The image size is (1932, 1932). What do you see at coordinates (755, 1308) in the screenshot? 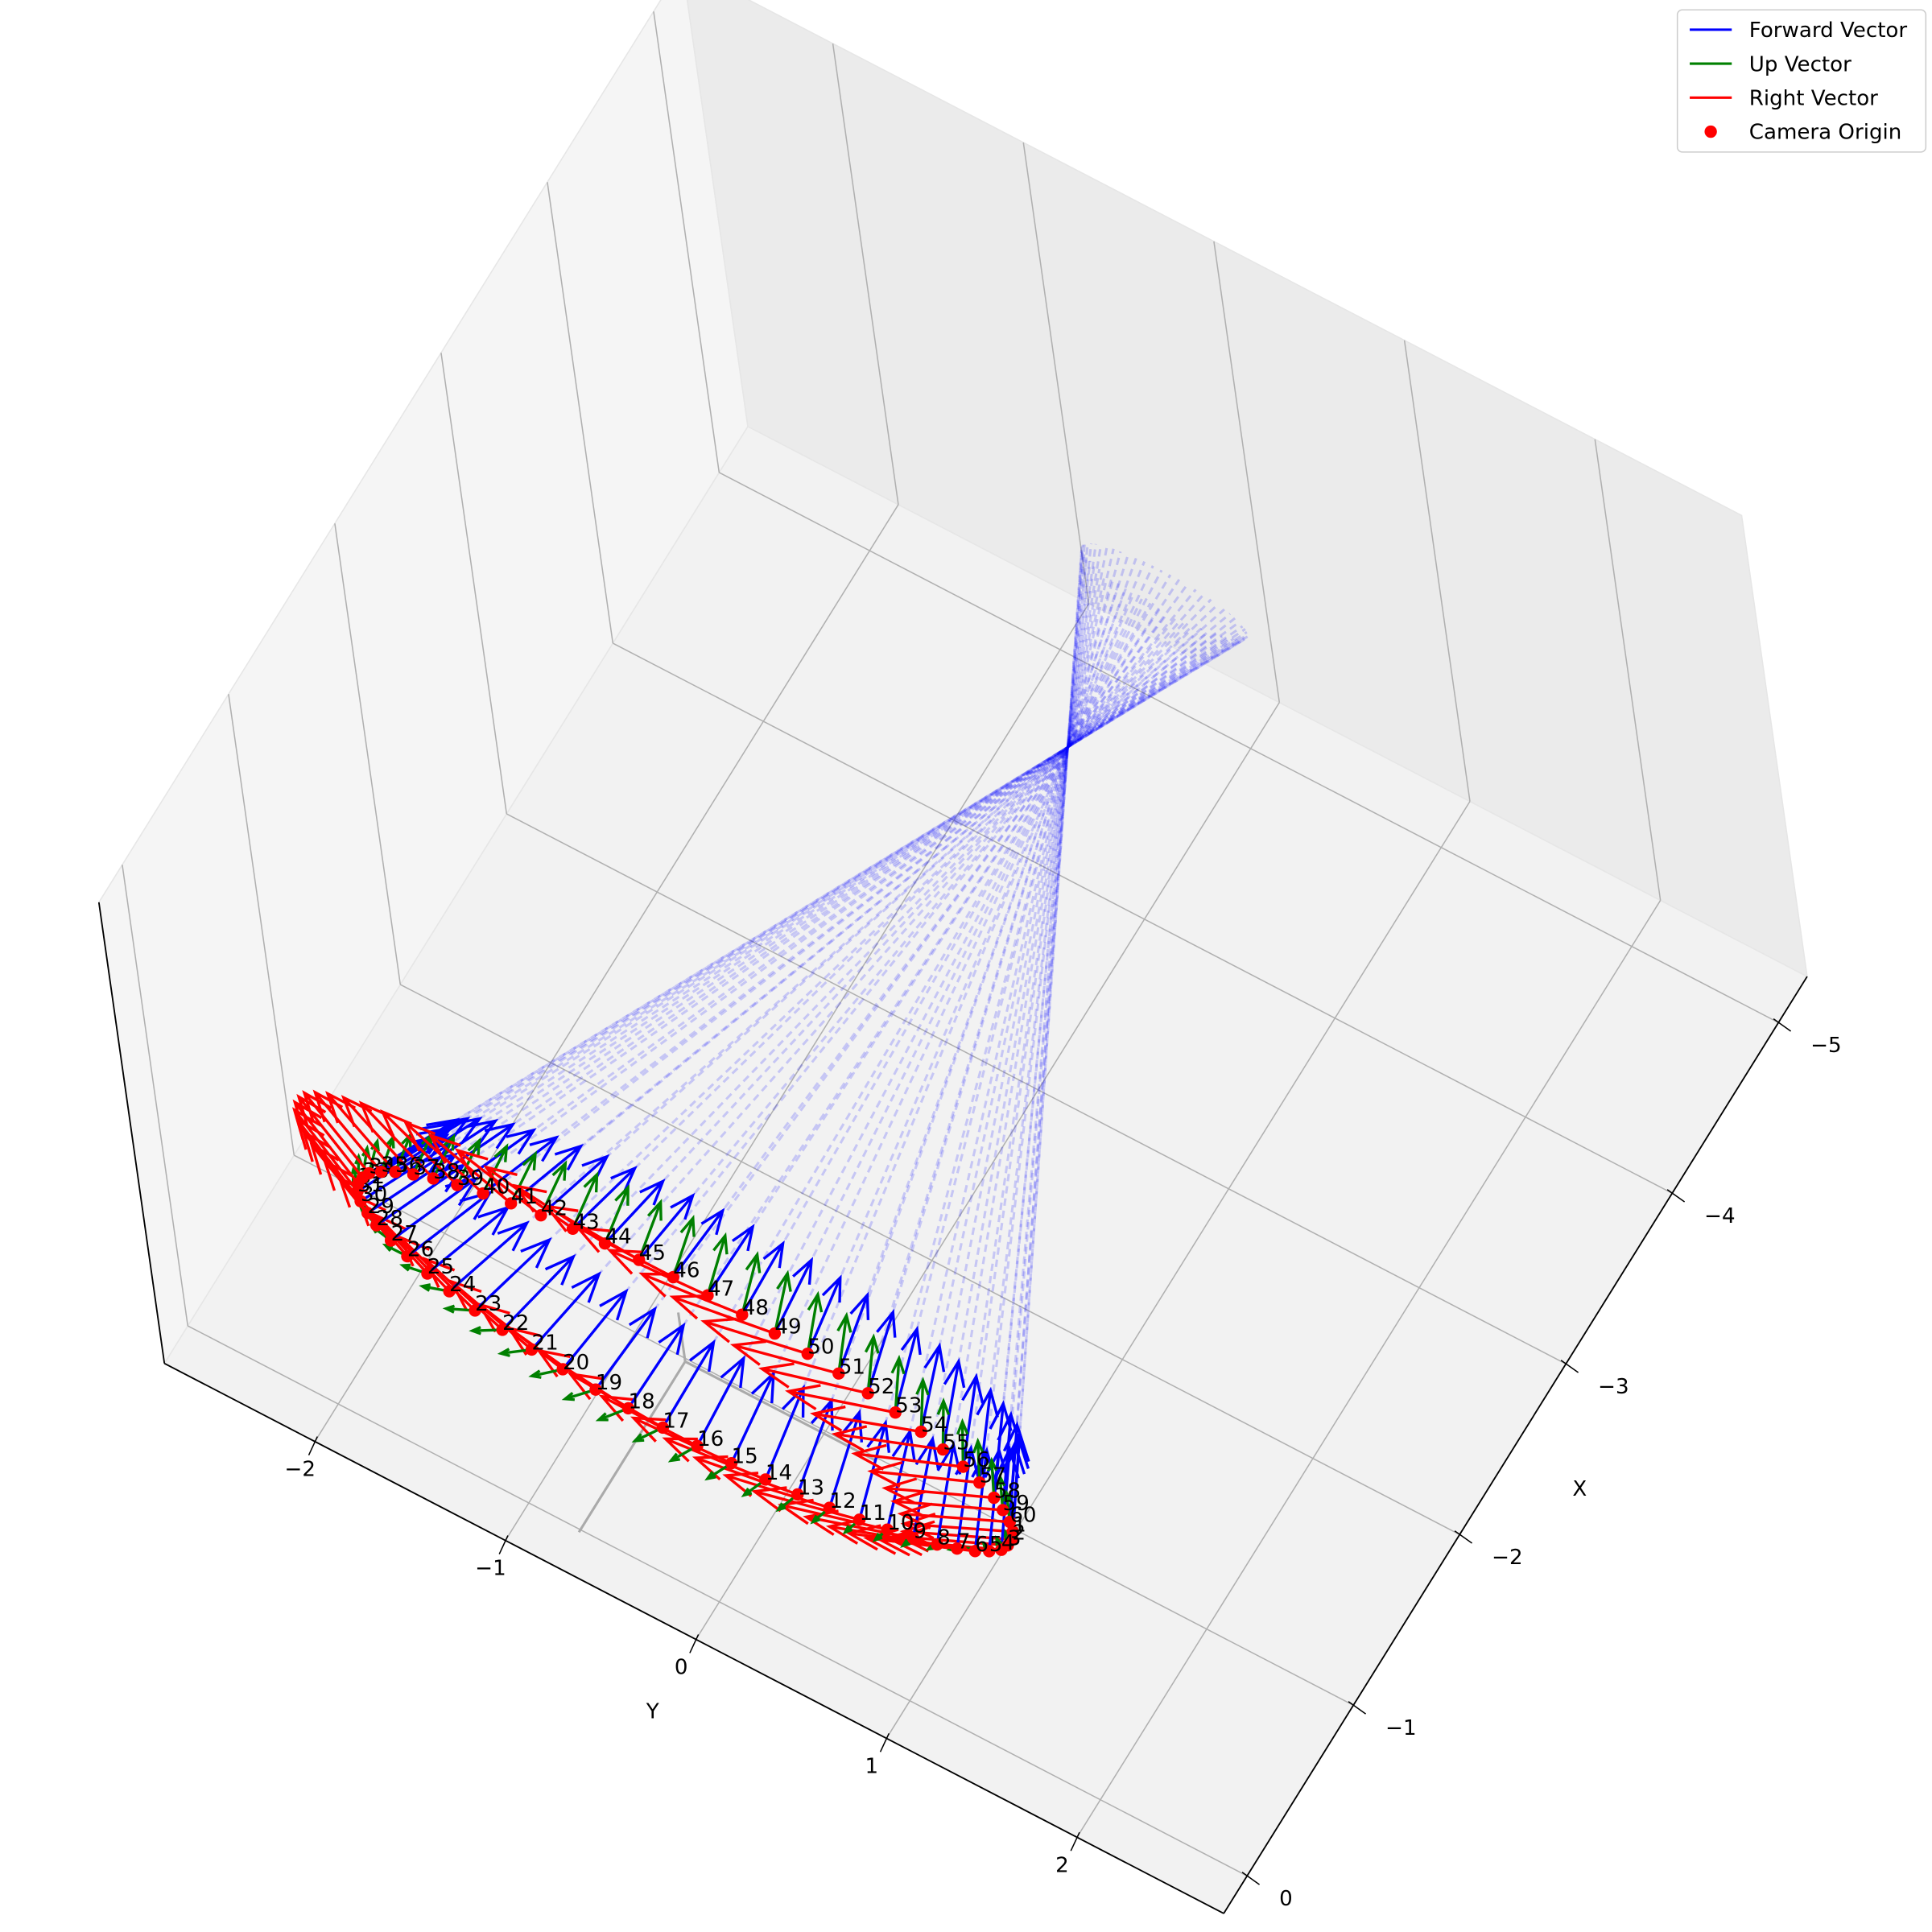
I see `point-label: 48` at bounding box center [755, 1308].